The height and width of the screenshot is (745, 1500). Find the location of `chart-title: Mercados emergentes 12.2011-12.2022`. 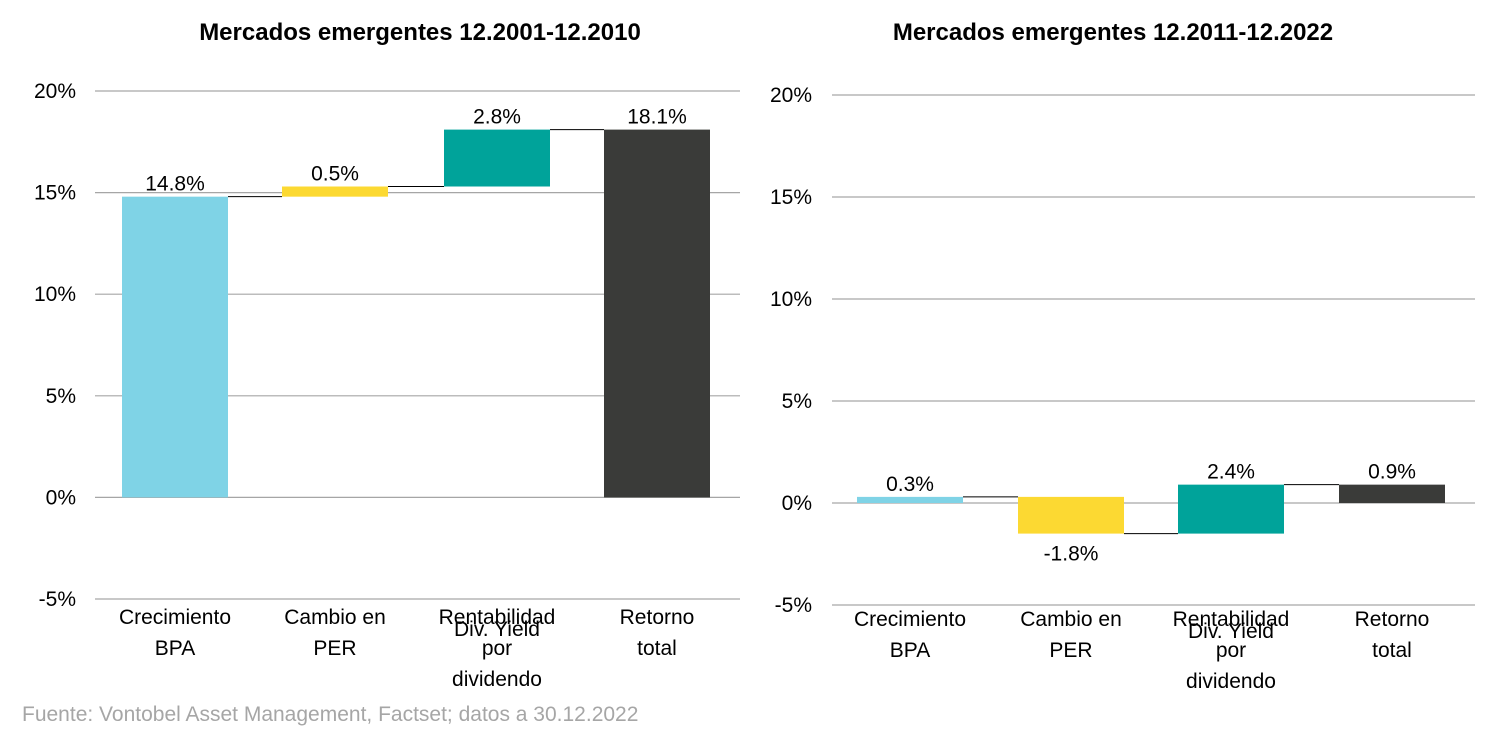

chart-title: Mercados emergentes 12.2011-12.2022 is located at coordinates (1113, 32).